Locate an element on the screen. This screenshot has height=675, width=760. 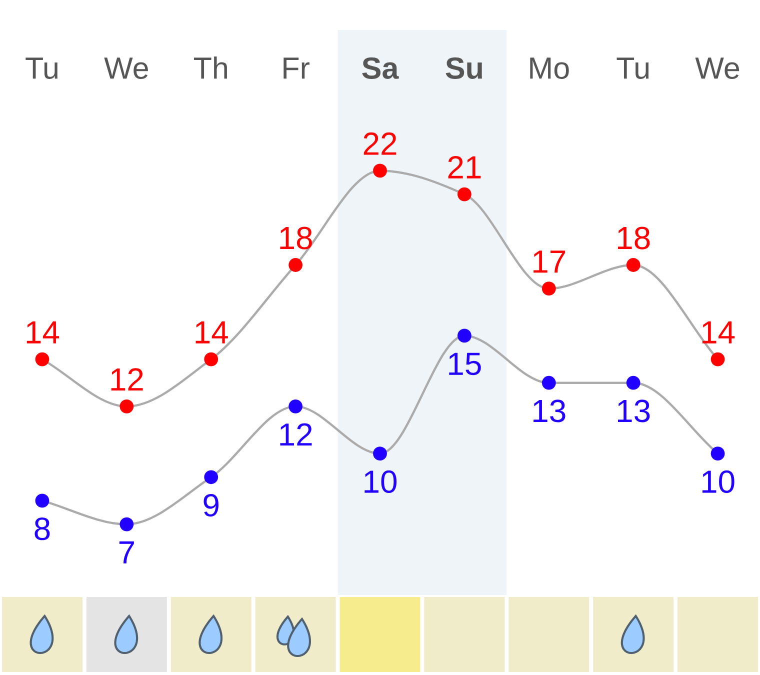
data-label: 15 is located at coordinates (465, 364).